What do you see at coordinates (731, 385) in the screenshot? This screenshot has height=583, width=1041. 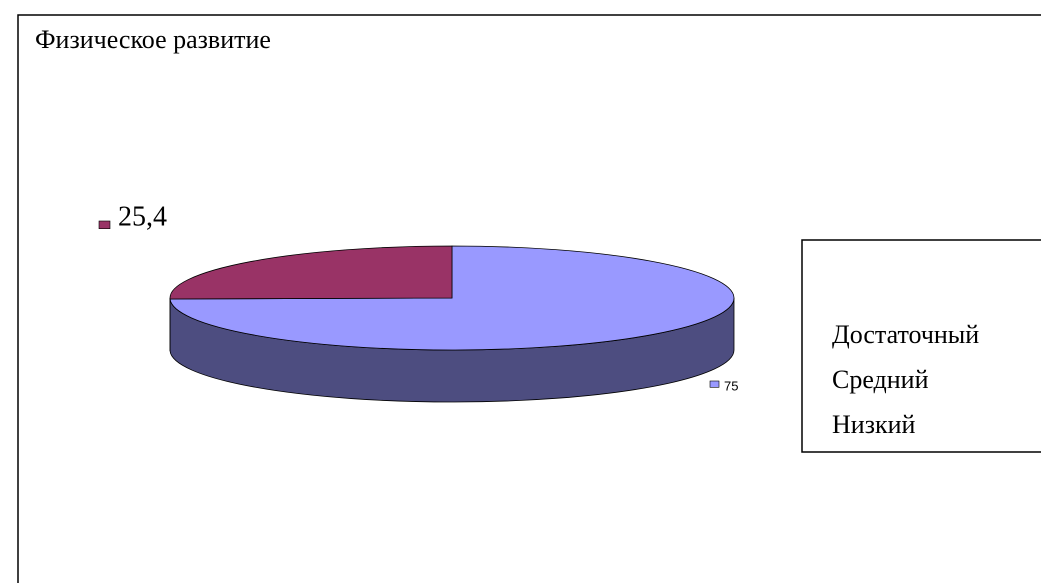 I see `data-label: 75` at bounding box center [731, 385].